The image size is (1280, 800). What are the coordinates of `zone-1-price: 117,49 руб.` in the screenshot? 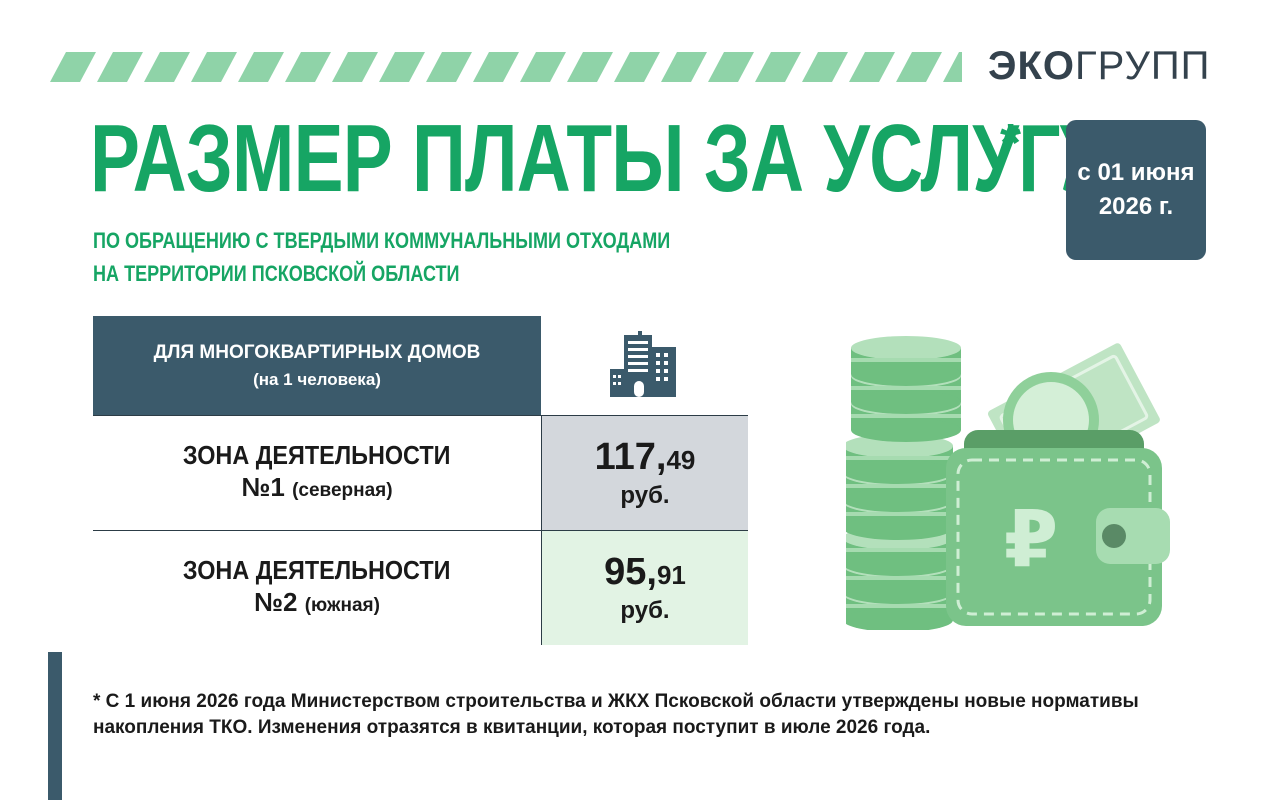 It's located at (644, 473).